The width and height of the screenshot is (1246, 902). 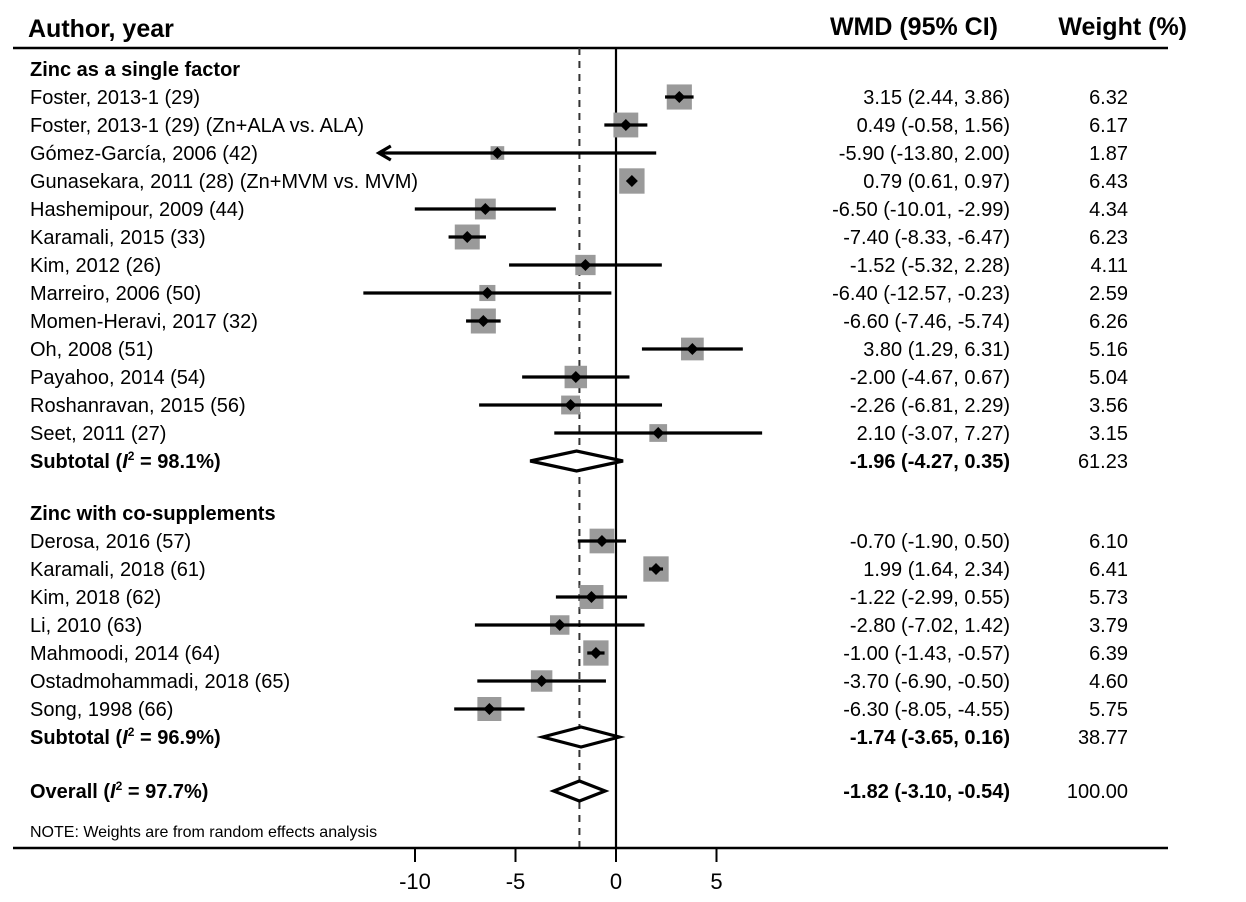 What do you see at coordinates (926, 654) in the screenshot?
I see `study-ci-text: -1.00 (-1.43, -0.57)` at bounding box center [926, 654].